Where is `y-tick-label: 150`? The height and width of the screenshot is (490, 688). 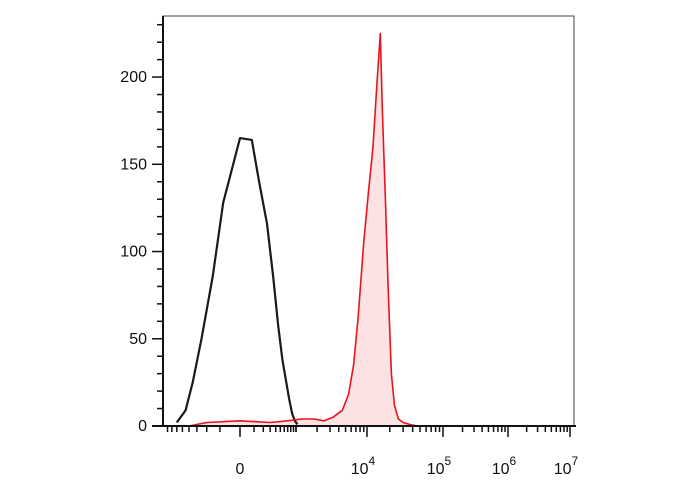 y-tick-label: 150 is located at coordinates (133, 164).